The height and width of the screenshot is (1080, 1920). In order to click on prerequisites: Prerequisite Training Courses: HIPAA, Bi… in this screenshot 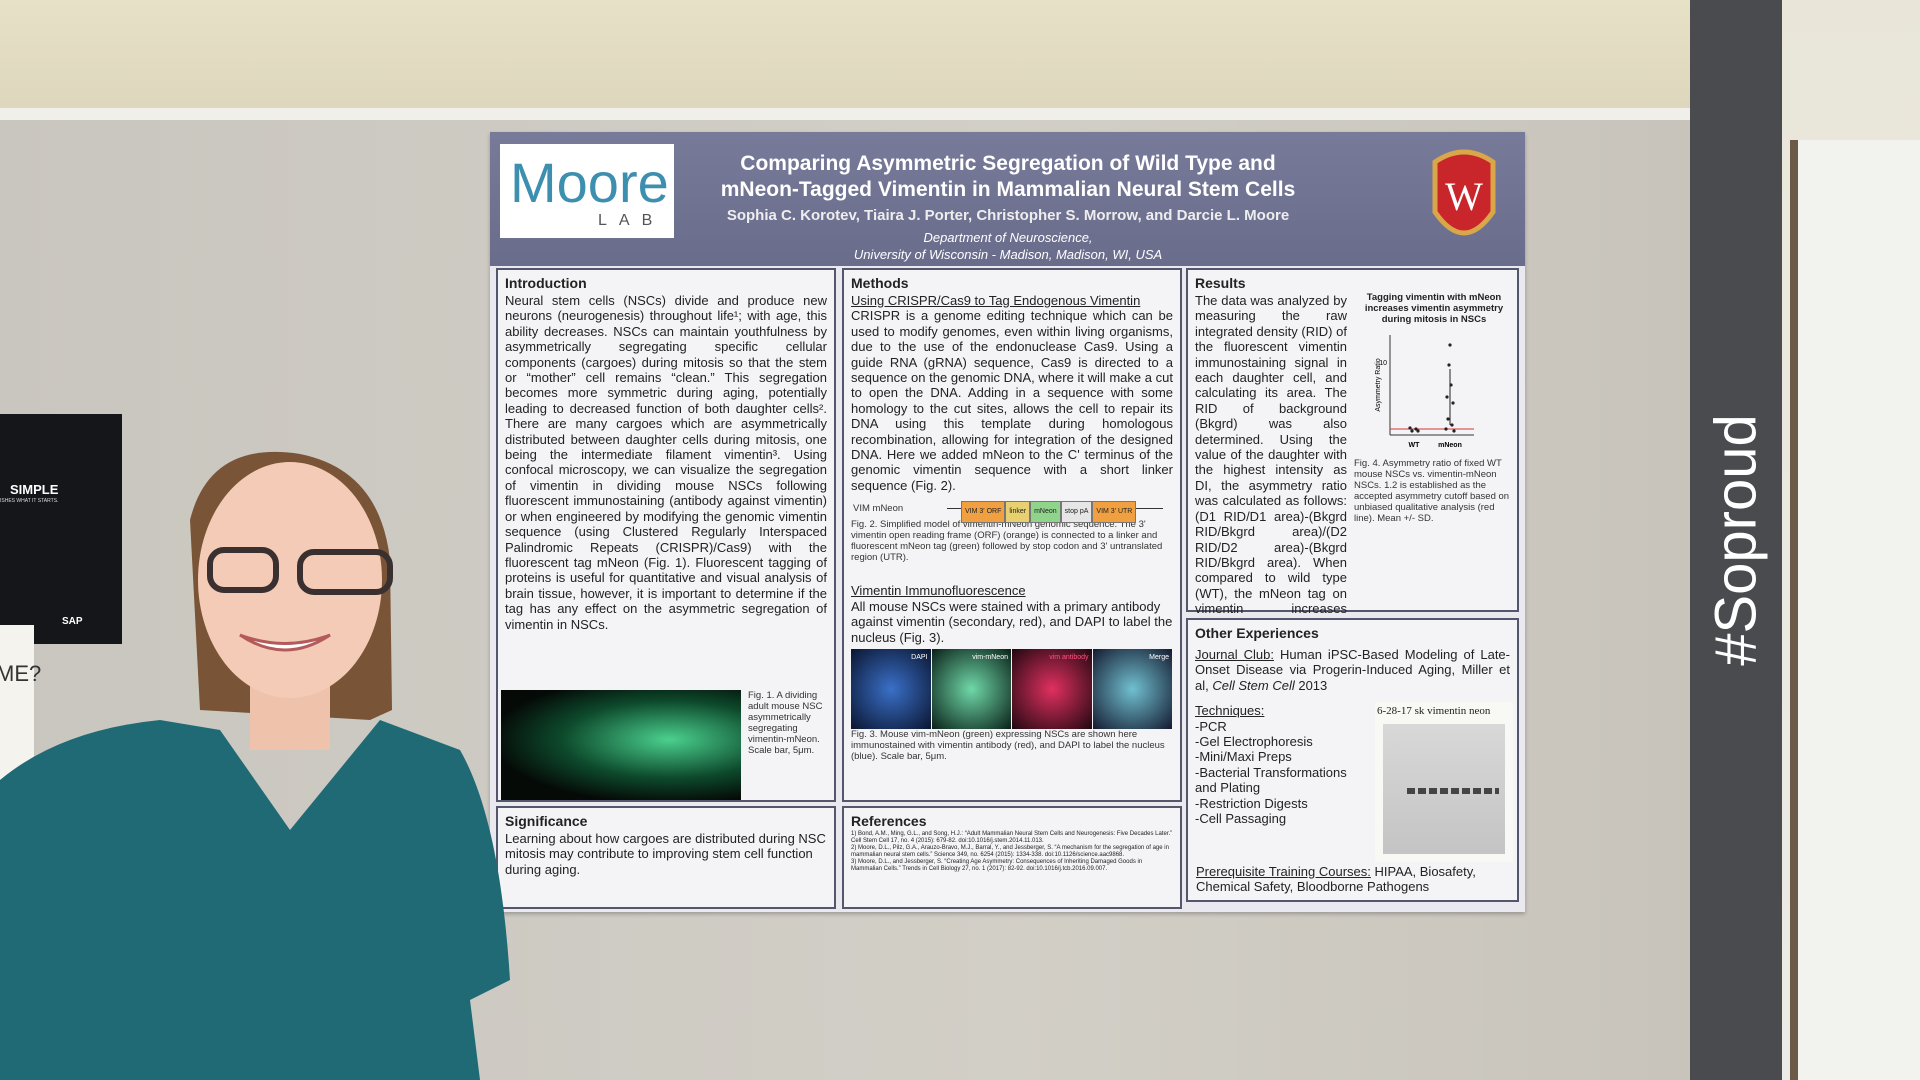, I will do `click(1355, 879)`.